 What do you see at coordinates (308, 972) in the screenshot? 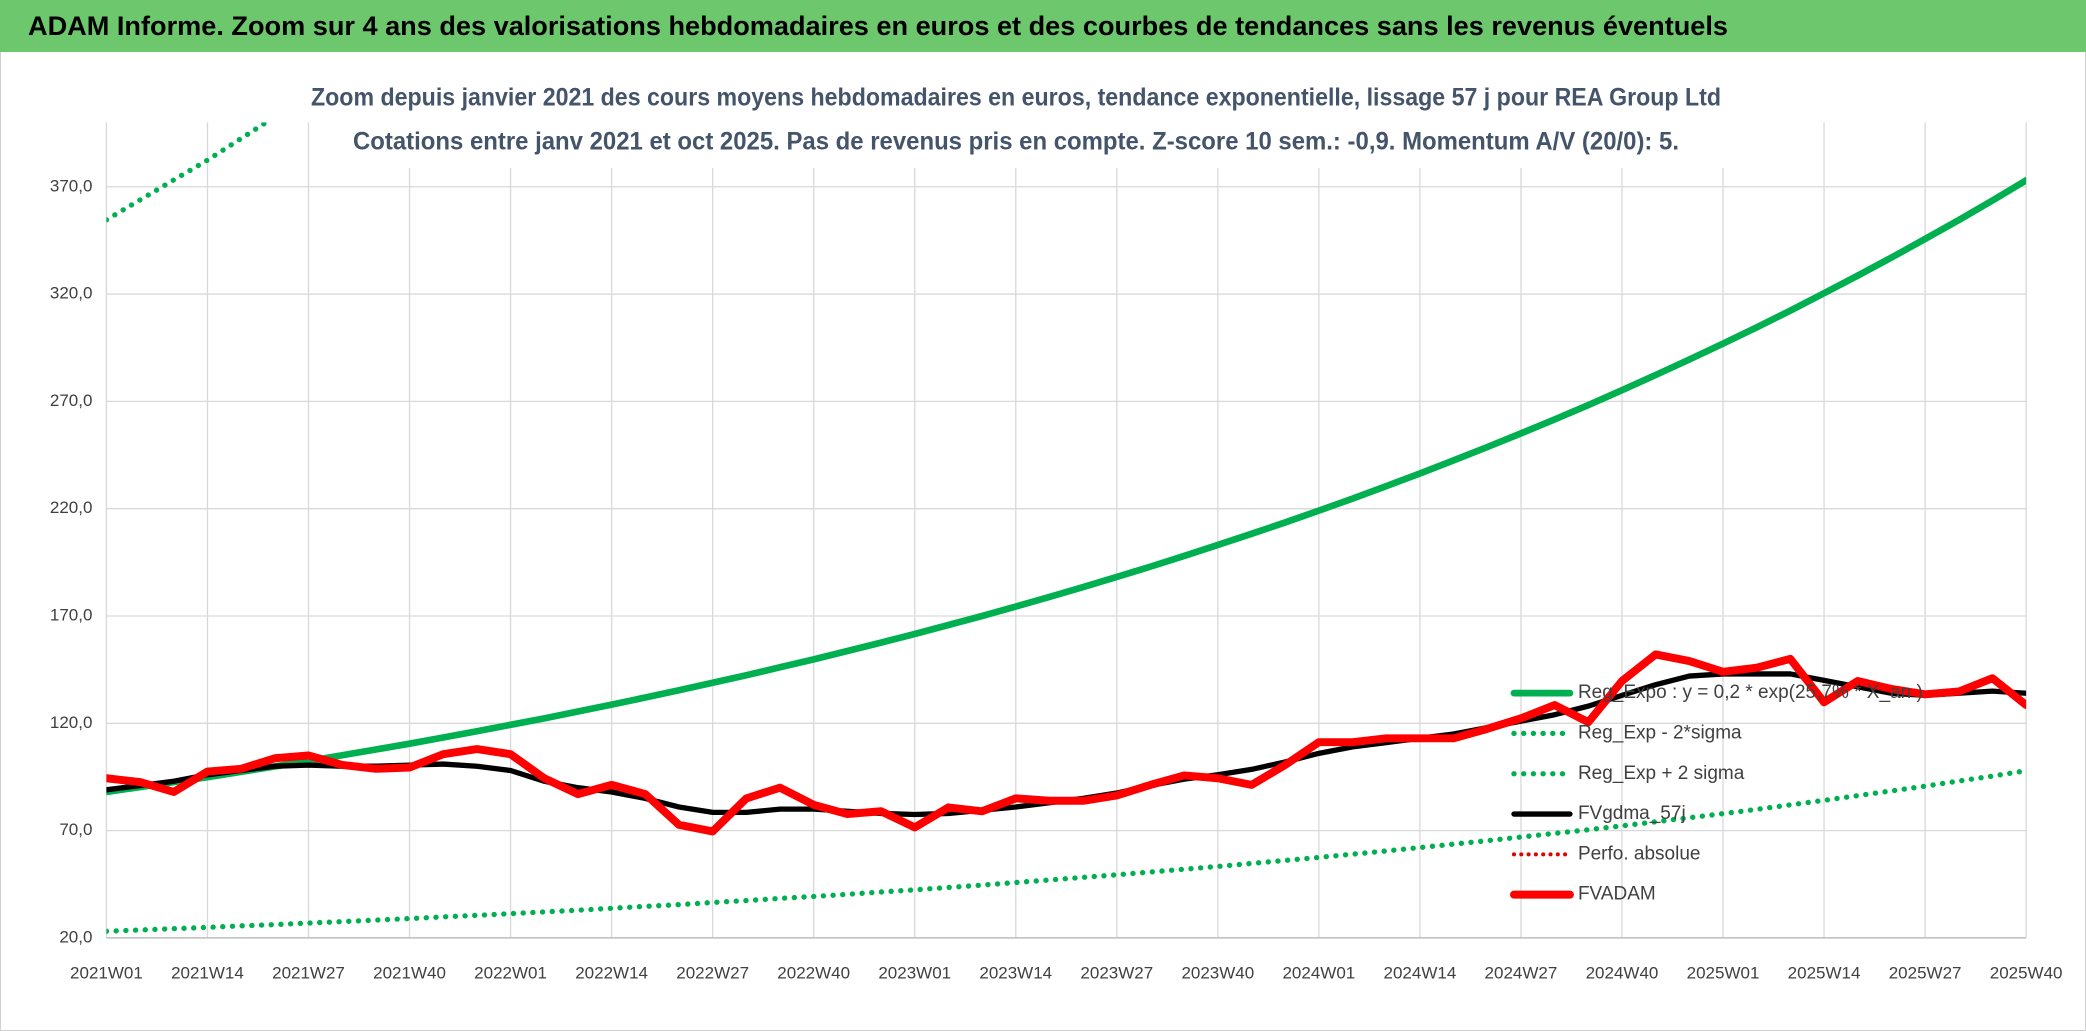
I see `x-tick-label: 2021W27` at bounding box center [308, 972].